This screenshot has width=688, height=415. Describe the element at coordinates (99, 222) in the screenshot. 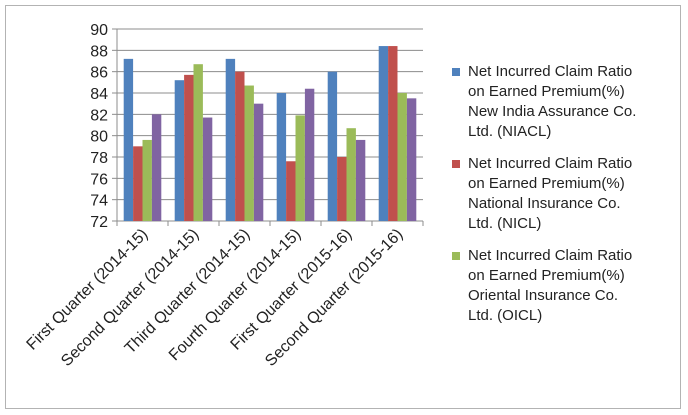

I see `y-tick-label: 72` at that location.